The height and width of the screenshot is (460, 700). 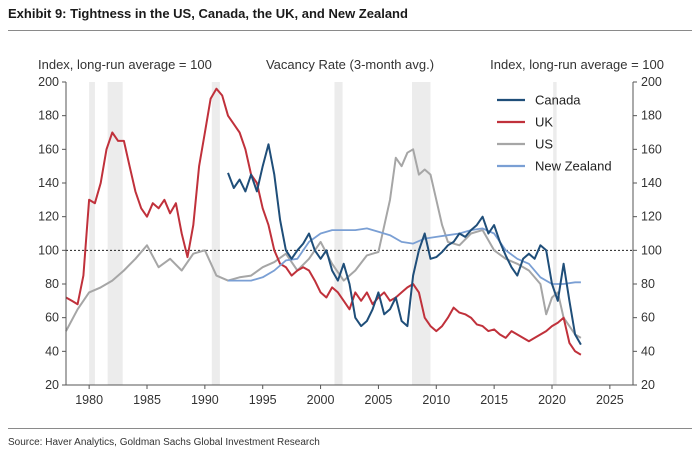 I want to click on x-tick-label: 1995, so click(x=263, y=400).